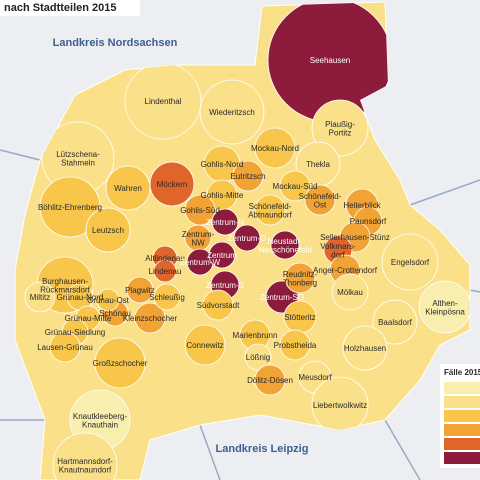 The image size is (480, 480). I want to click on district-label: Zentrum-O, so click(247, 238).